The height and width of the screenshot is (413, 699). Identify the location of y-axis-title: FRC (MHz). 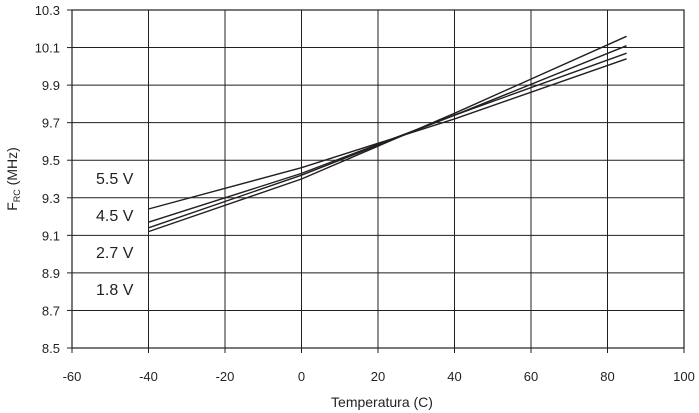
(13, 179).